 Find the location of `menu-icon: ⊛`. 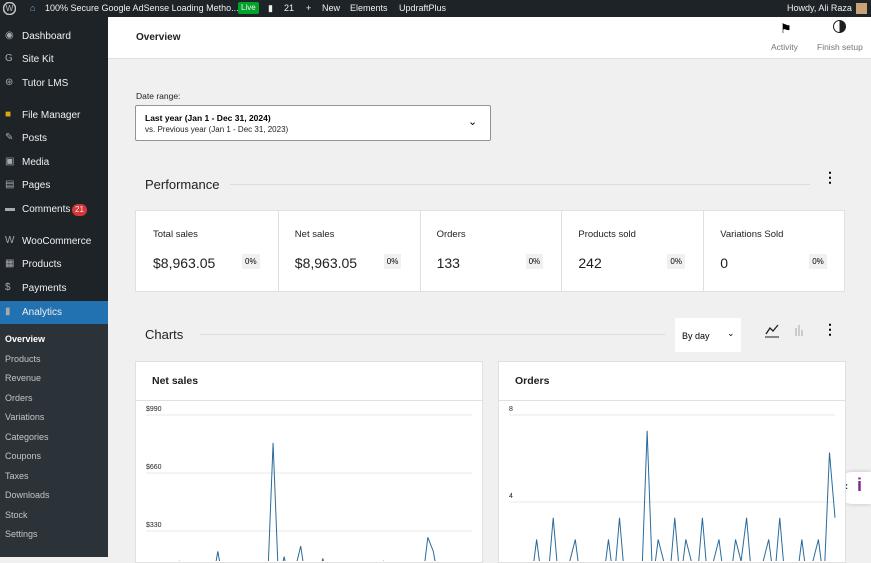

menu-icon: ⊛ is located at coordinates (9, 82).